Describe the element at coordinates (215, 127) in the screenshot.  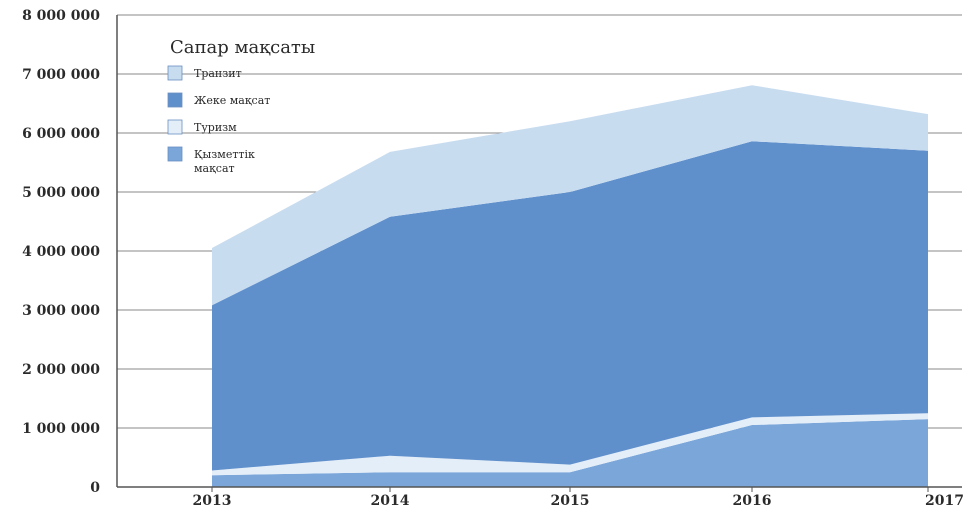
I see `legend-label: Туризм` at that location.